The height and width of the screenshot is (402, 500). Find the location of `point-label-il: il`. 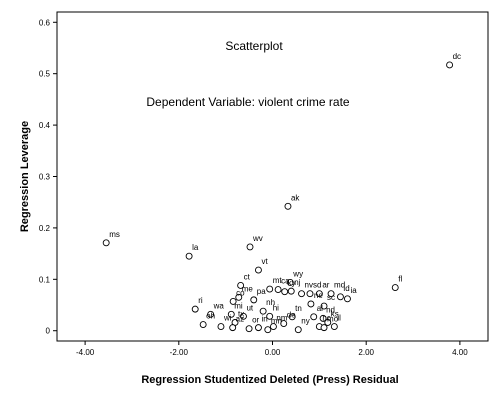

point-label-il: il is located at coordinates (339, 318).